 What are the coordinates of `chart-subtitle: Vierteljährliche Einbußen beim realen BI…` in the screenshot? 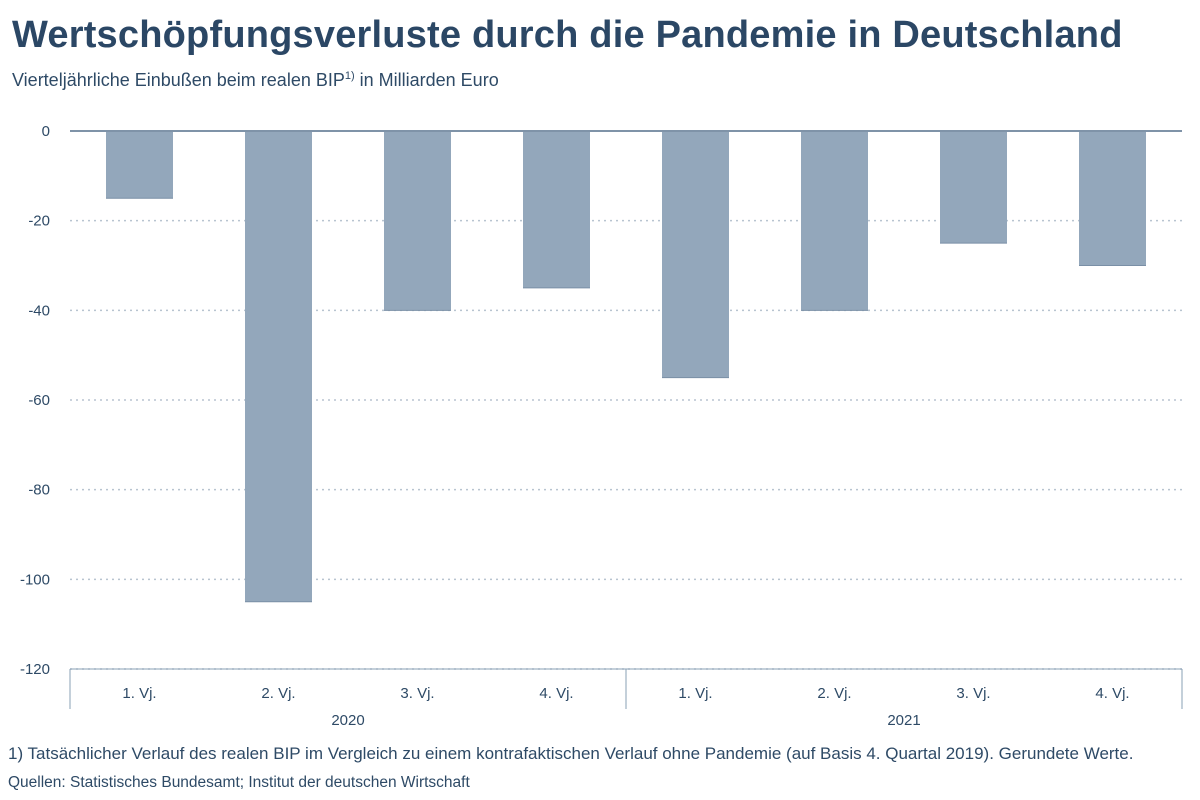 It's located at (255, 80).